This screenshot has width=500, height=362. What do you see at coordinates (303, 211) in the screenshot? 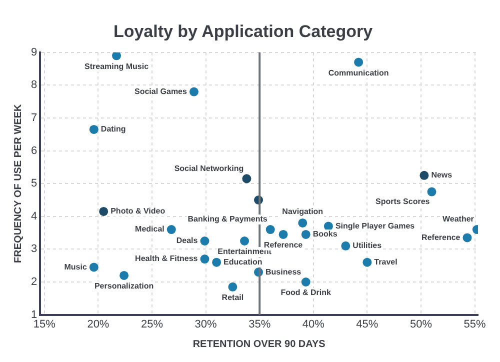
I see `annotation: Navigation` at bounding box center [303, 211].